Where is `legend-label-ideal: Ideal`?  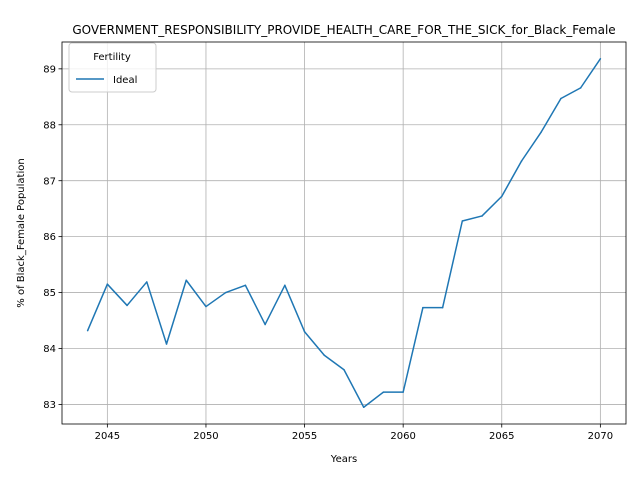
legend-label-ideal: Ideal is located at coordinates (125, 80).